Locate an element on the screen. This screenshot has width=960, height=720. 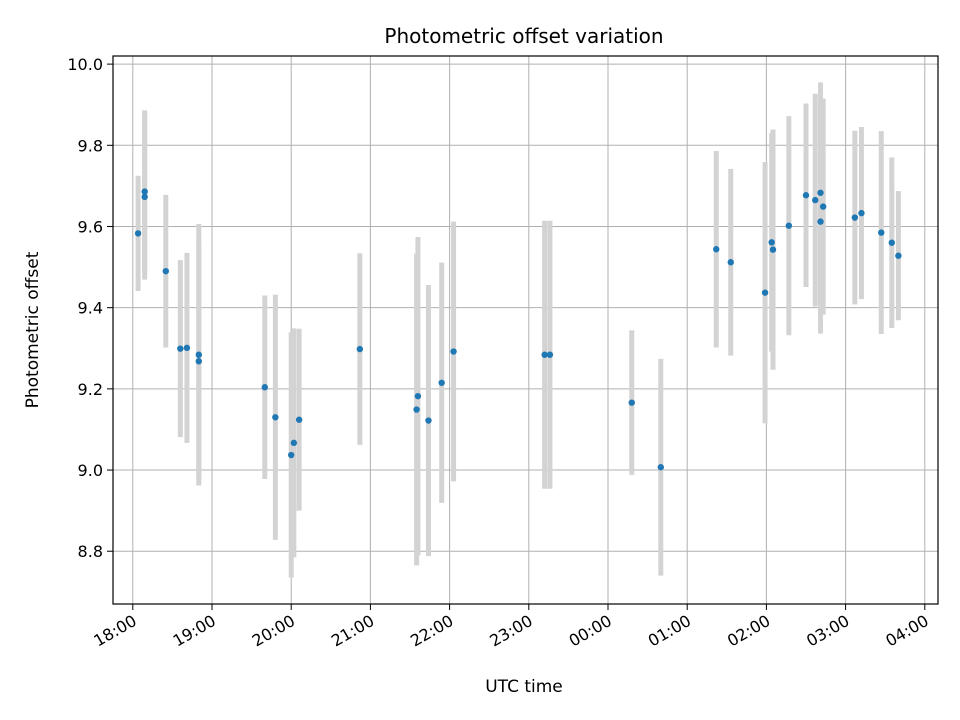
y-axis-ticks: 8.8 9.0 9.2 9.4 9.6 9.8 10.0 is located at coordinates (90, 308).